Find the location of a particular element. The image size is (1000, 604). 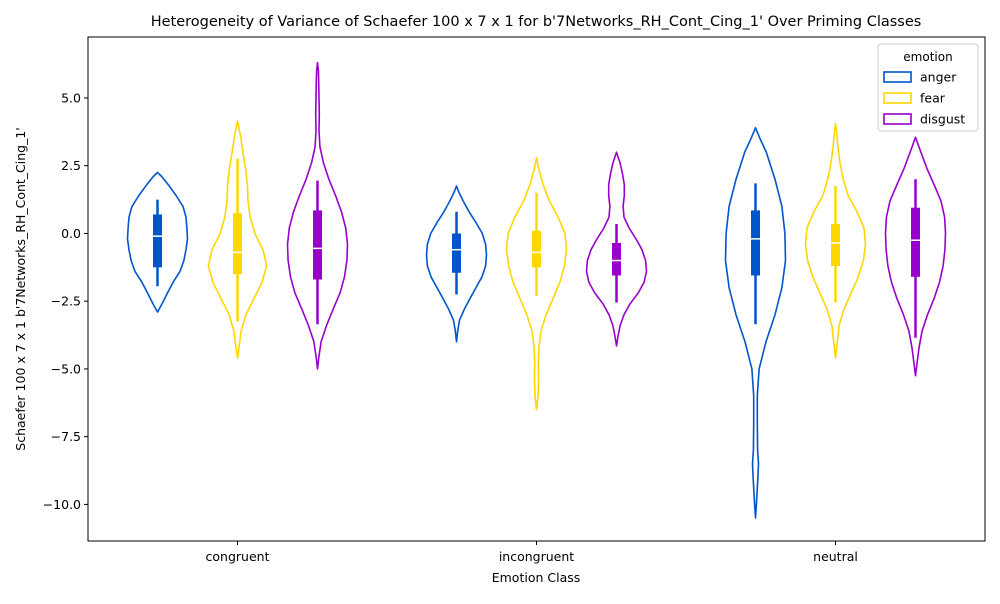

violin-fear-congruent is located at coordinates (237, 239).